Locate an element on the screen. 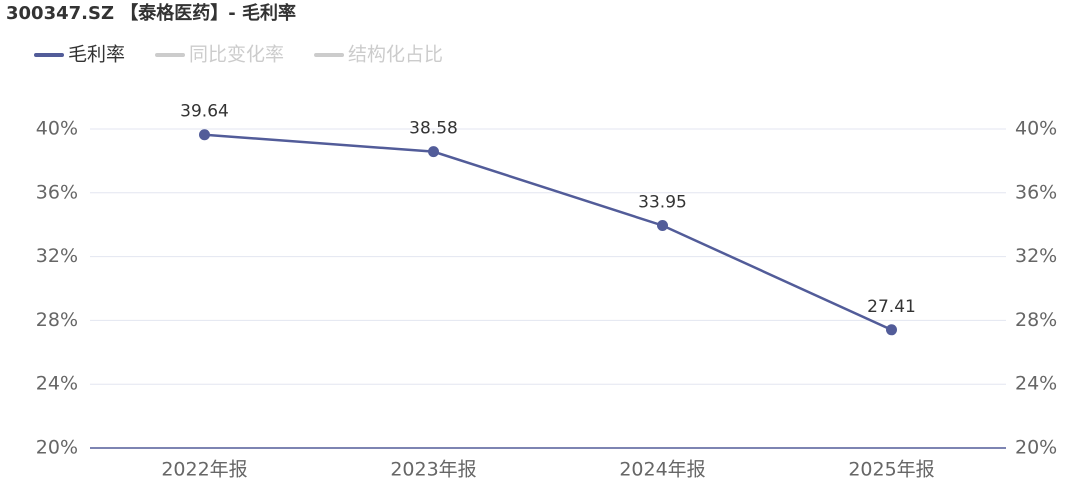  y2-tick-label: 32% is located at coordinates (1036, 256).